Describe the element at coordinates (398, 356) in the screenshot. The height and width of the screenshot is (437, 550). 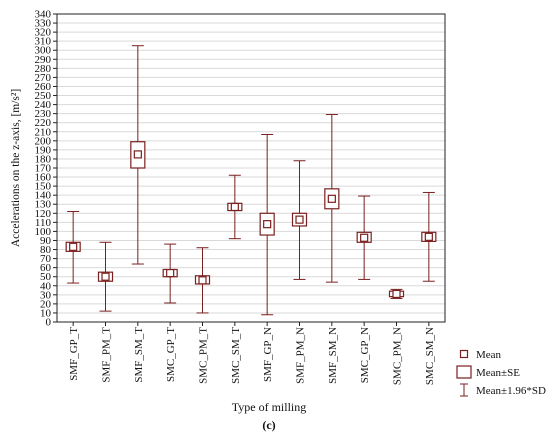
I see `x-tick-label: SMC_PM_N` at that location.